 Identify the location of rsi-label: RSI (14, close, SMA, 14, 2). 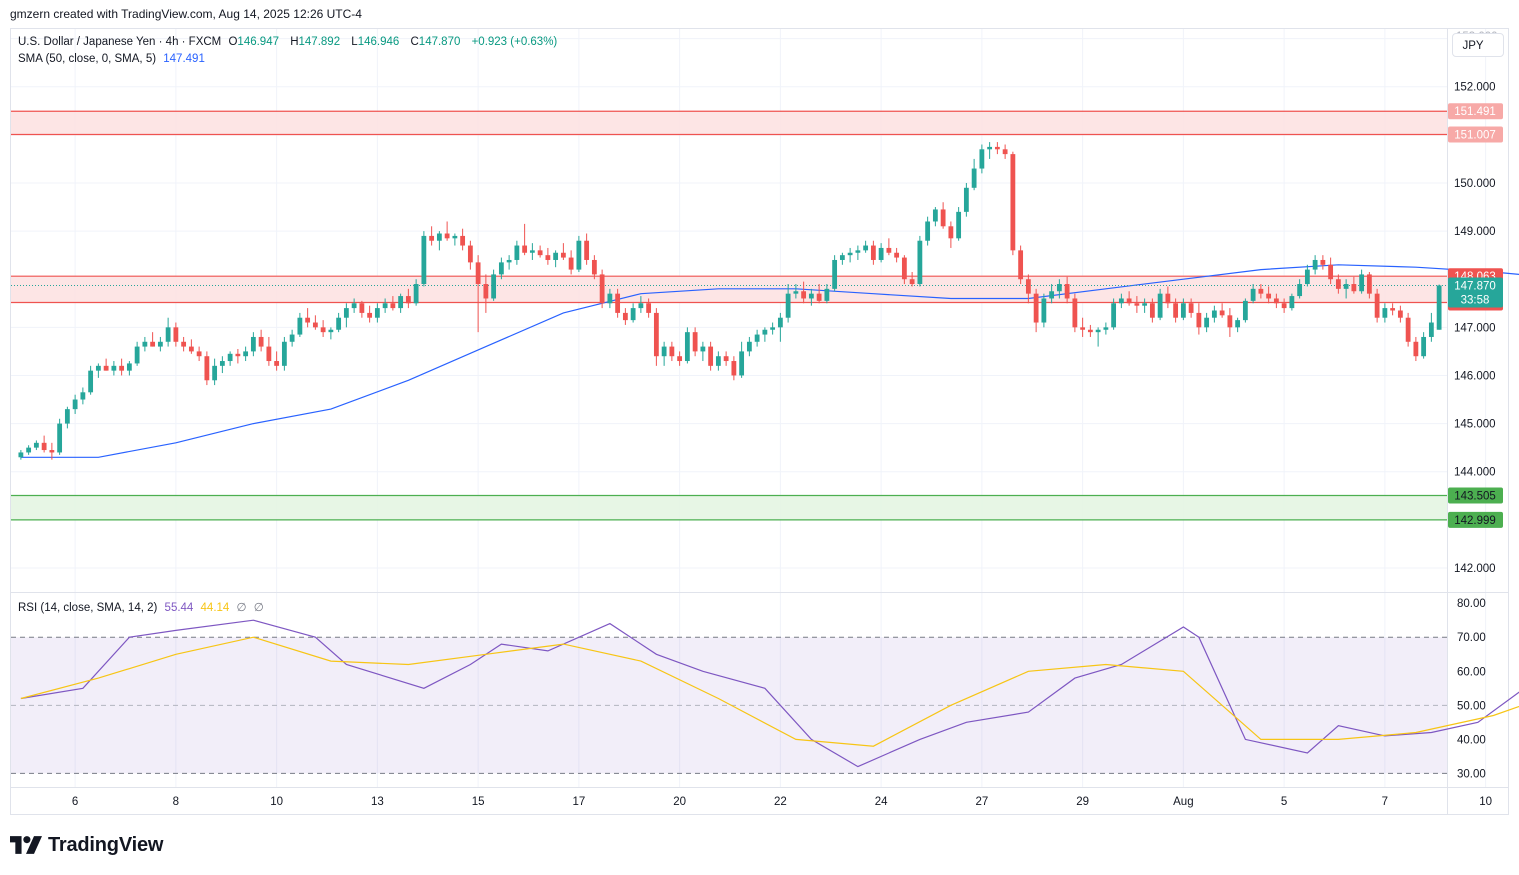
(88, 608).